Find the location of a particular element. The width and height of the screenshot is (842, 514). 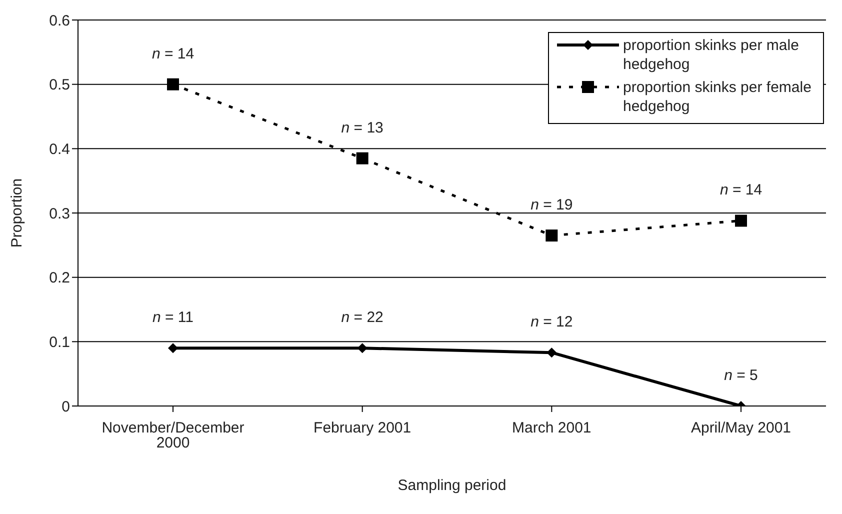

x-tick-label: April/May 2001 is located at coordinates (741, 428).